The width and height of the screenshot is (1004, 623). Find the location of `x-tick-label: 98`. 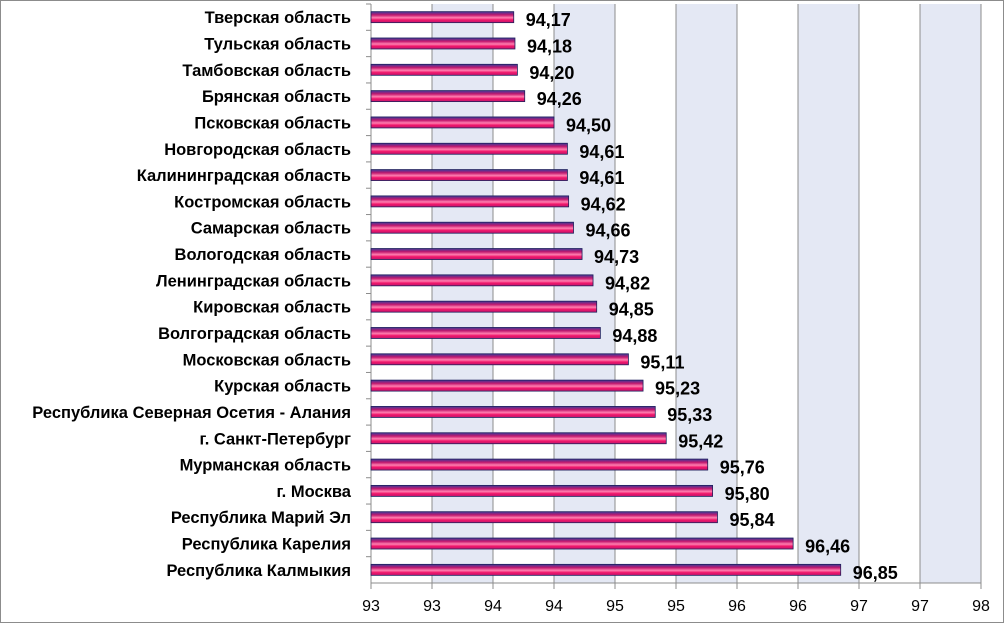

x-tick-label: 98 is located at coordinates (981, 606).